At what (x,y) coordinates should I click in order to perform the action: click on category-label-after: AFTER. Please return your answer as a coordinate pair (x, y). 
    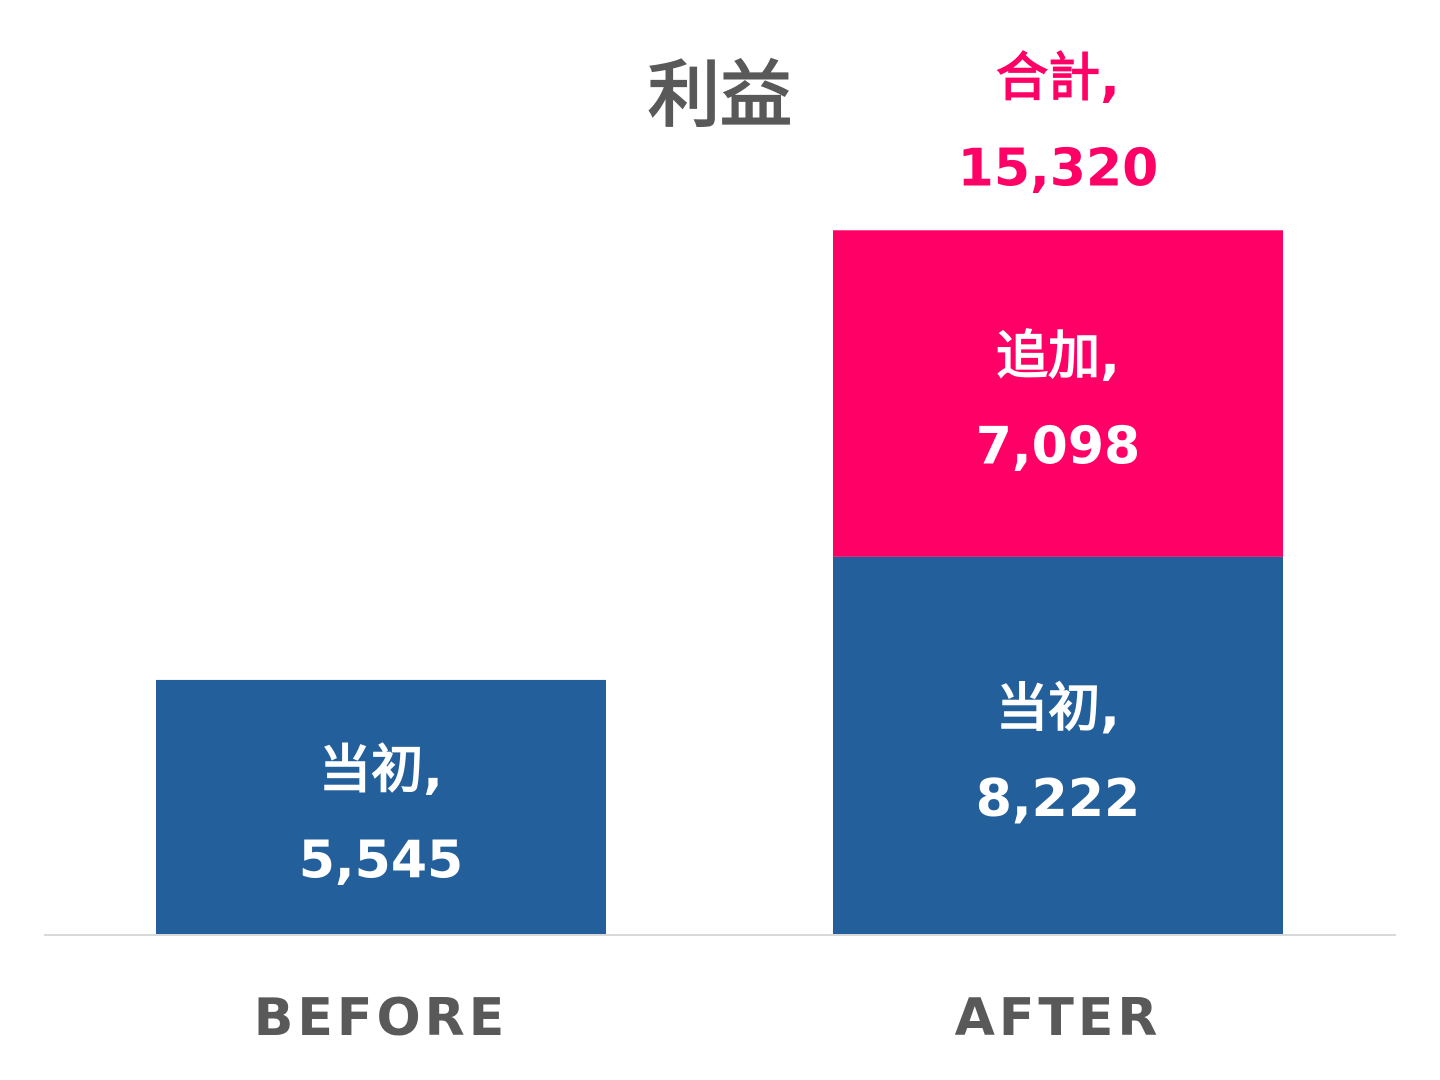
    Looking at the image, I should click on (1058, 1018).